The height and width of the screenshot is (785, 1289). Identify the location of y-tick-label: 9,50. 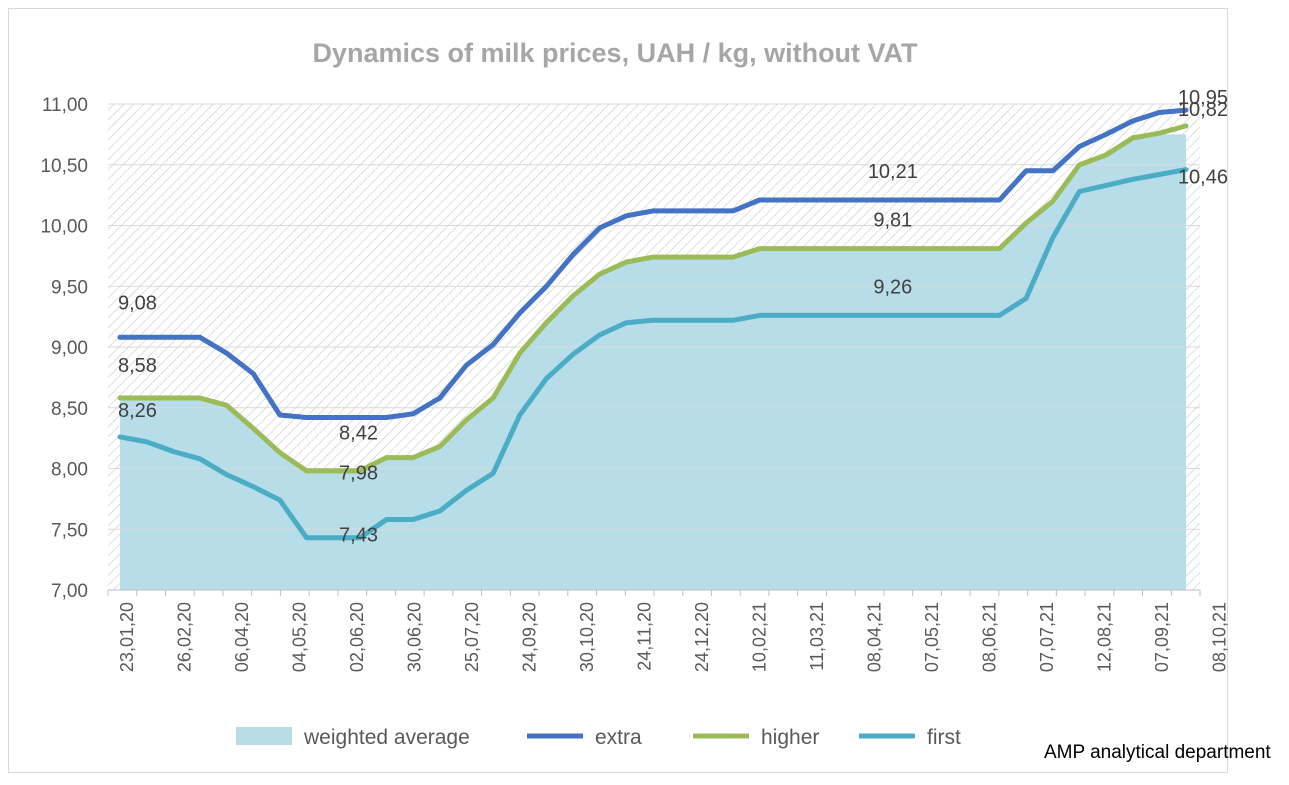
(69, 287).